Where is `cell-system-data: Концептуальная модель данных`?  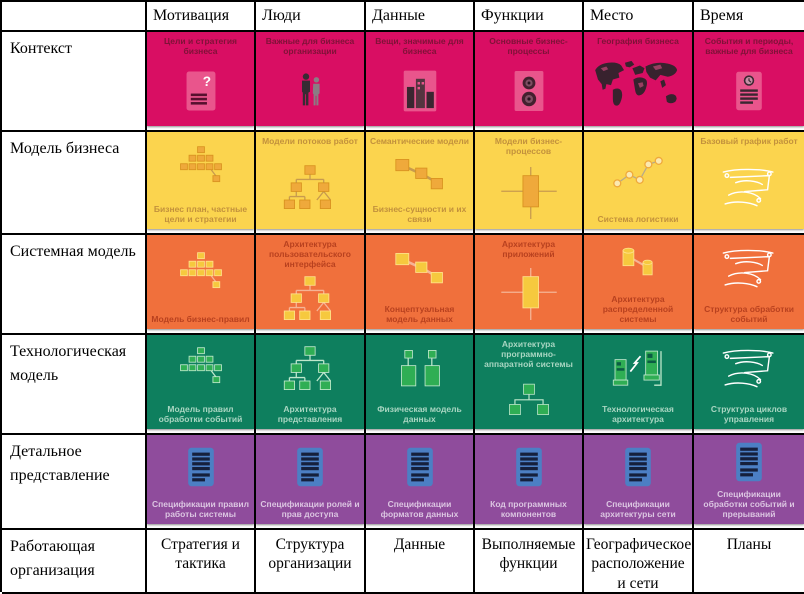 cell-system-data: Концептуальная модель данных is located at coordinates (420, 285).